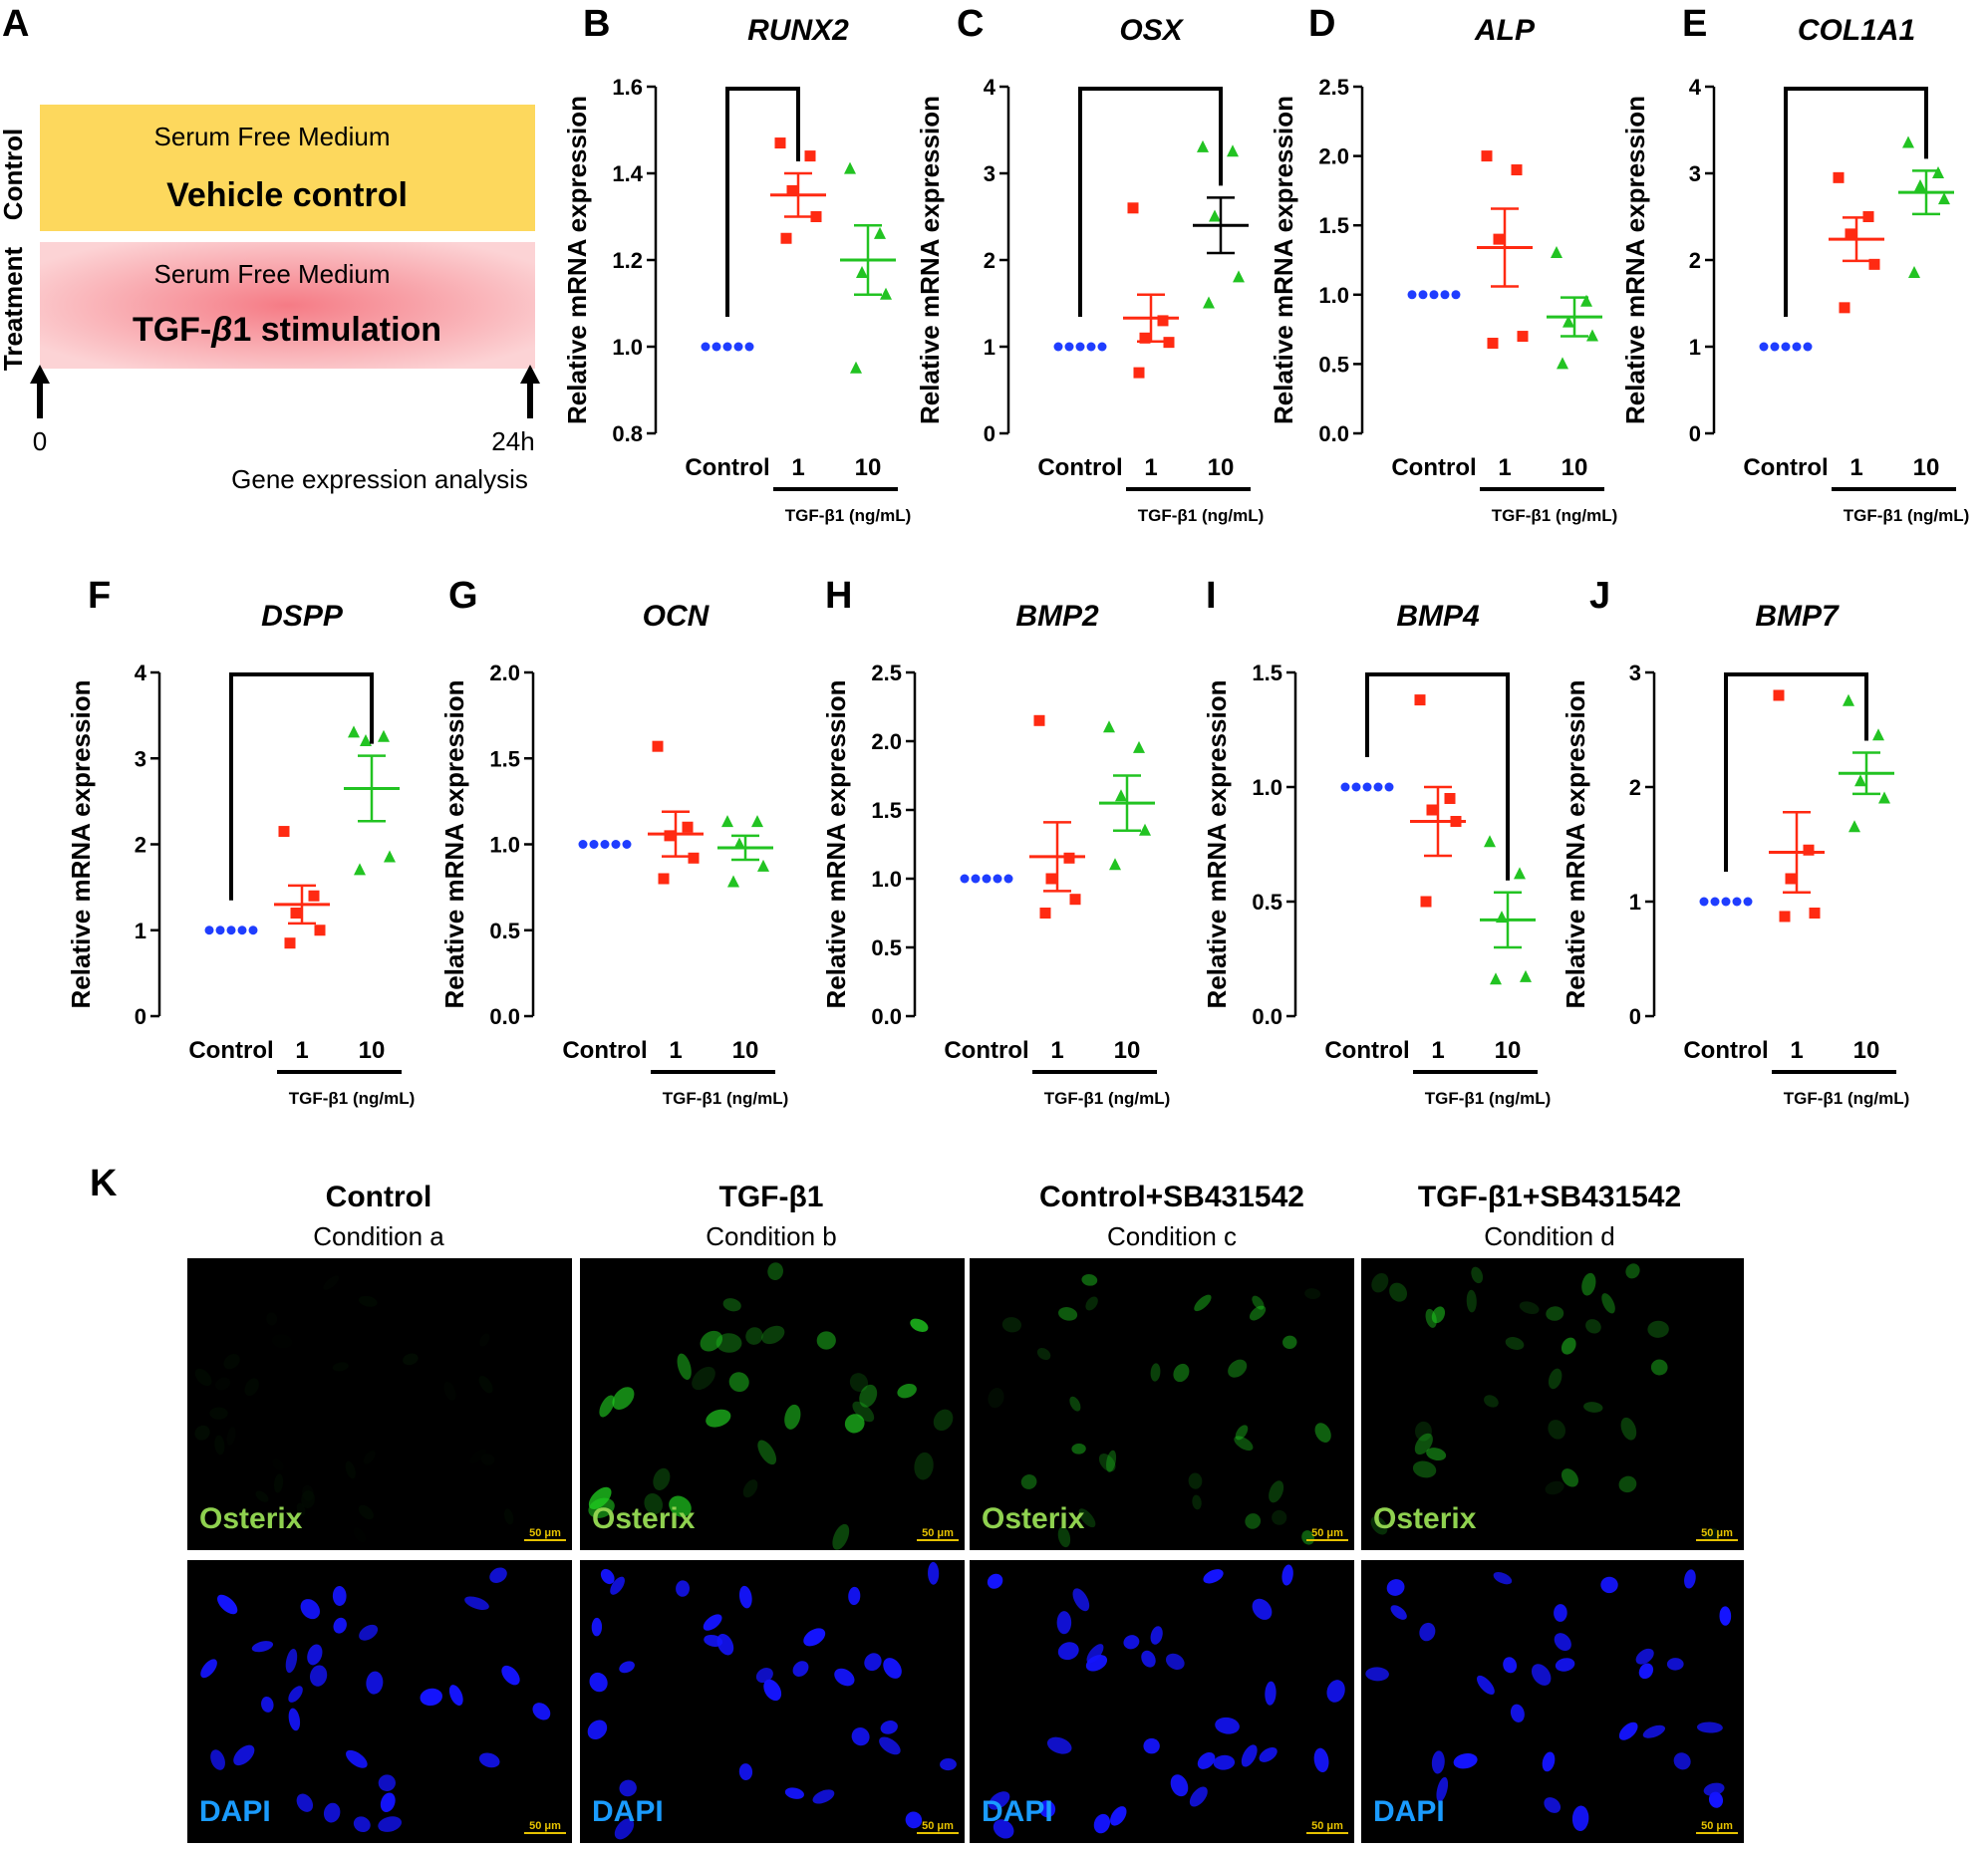  What do you see at coordinates (627, 261) in the screenshot?
I see `y-tick-label: 1.2` at bounding box center [627, 261].